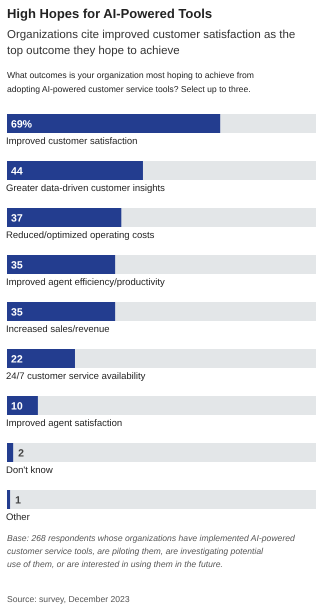 This screenshot has height=615, width=323. I want to click on y-tick-label: Reduced/optimized operating costs, so click(80, 235).